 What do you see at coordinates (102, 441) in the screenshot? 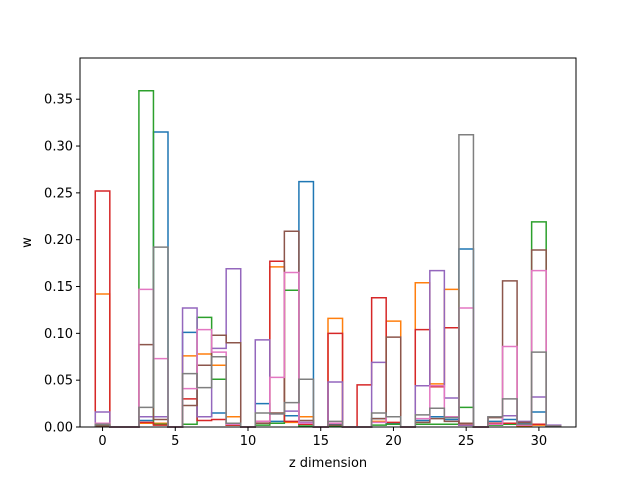
I see `x-tick-label: 0` at bounding box center [102, 441].